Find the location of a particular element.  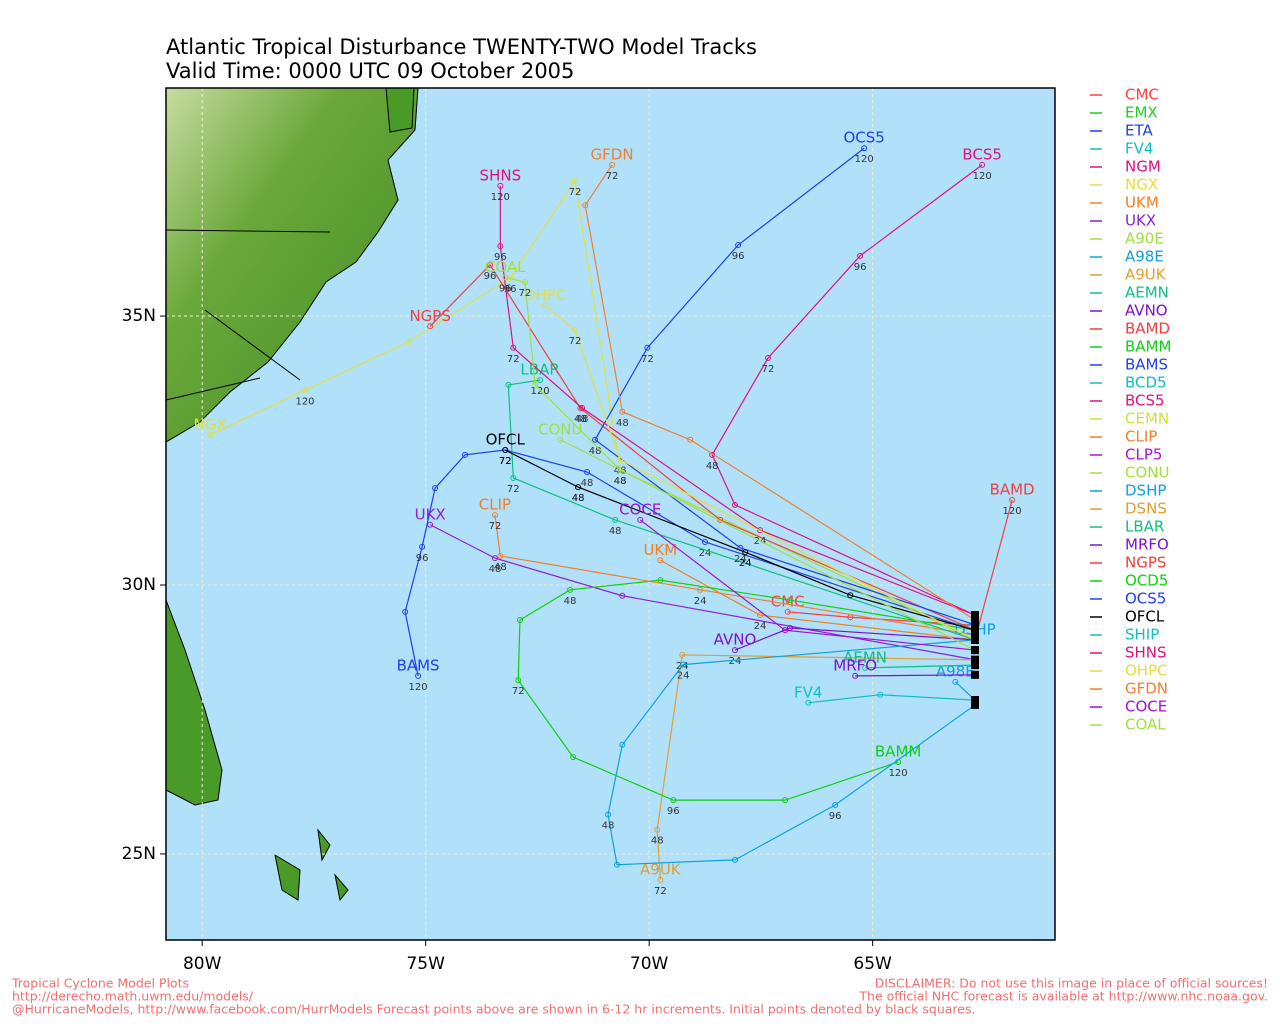

legend-label: OFCL is located at coordinates (1145, 617).